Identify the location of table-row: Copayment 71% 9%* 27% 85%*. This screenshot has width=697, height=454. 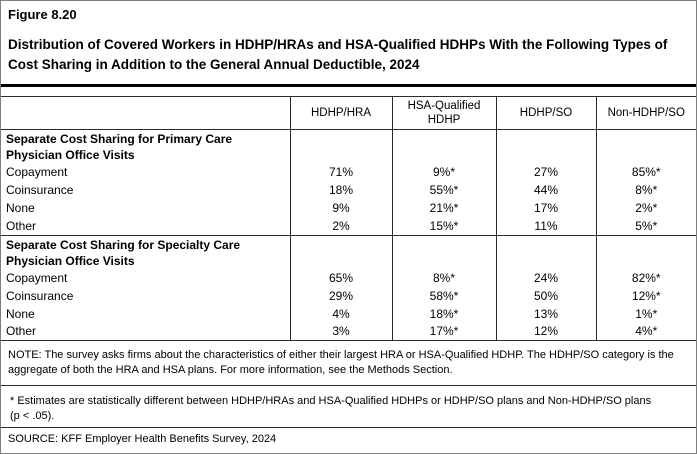
(348, 172).